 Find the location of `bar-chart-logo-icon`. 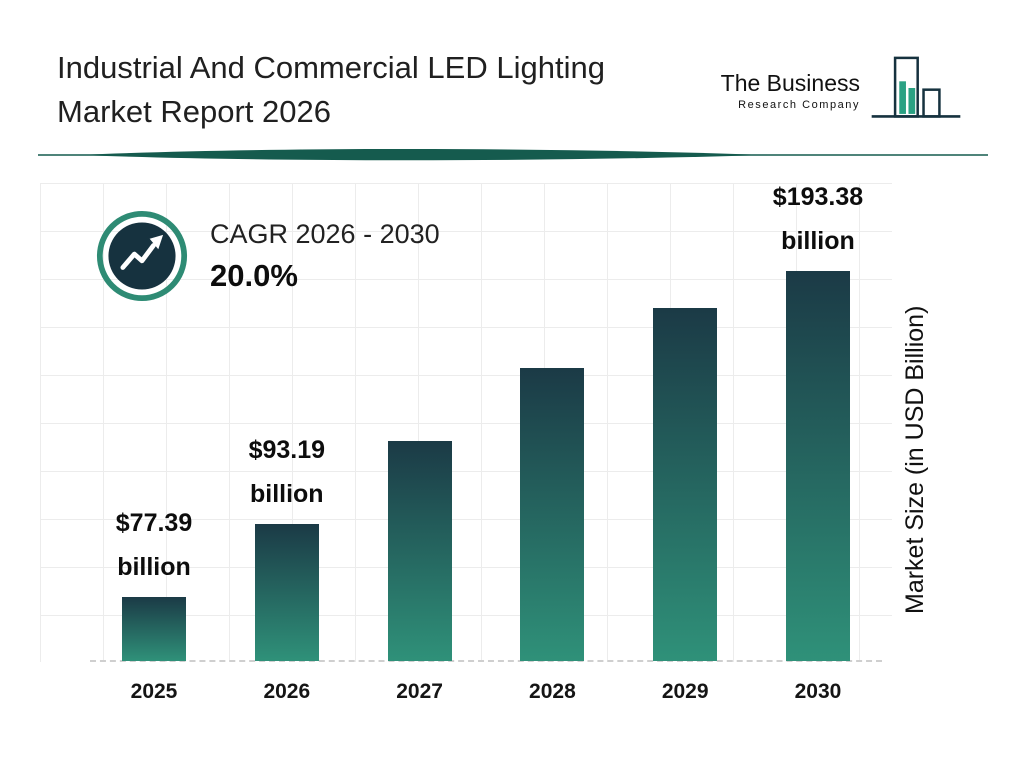

bar-chart-logo-icon is located at coordinates (916, 87).